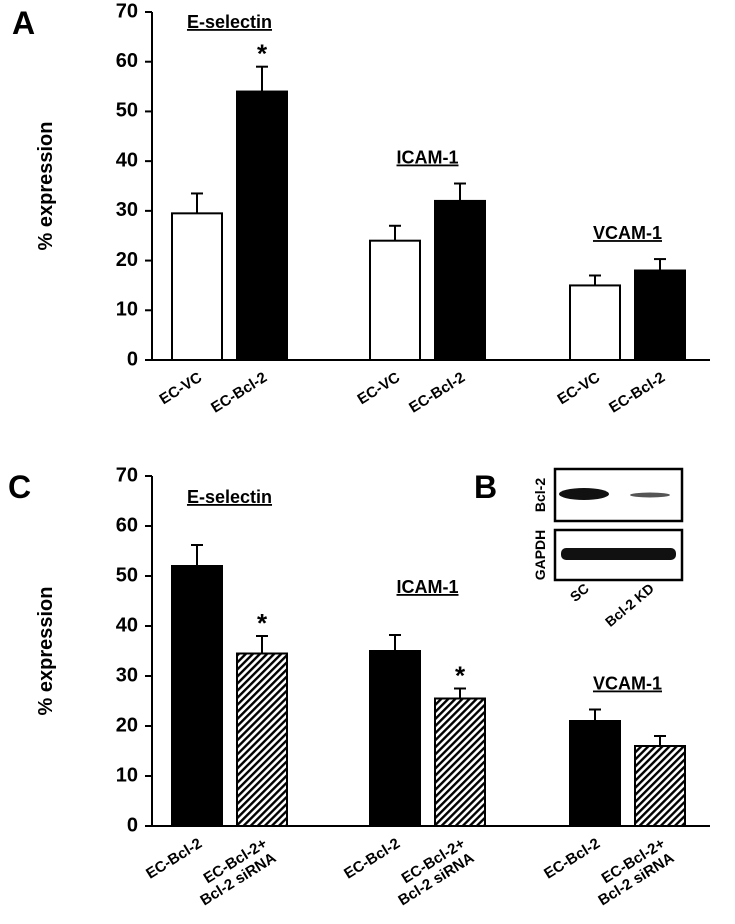 This screenshot has width=735, height=924. What do you see at coordinates (485, 487) in the screenshot?
I see `panel-label: B` at bounding box center [485, 487].